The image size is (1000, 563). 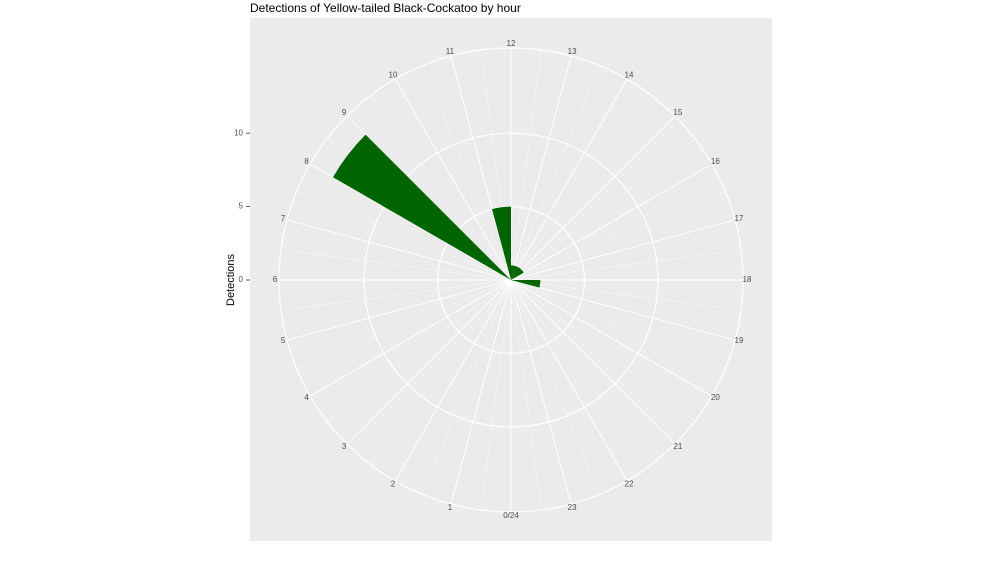 I want to click on x-tick-label: 18, so click(x=747, y=279).